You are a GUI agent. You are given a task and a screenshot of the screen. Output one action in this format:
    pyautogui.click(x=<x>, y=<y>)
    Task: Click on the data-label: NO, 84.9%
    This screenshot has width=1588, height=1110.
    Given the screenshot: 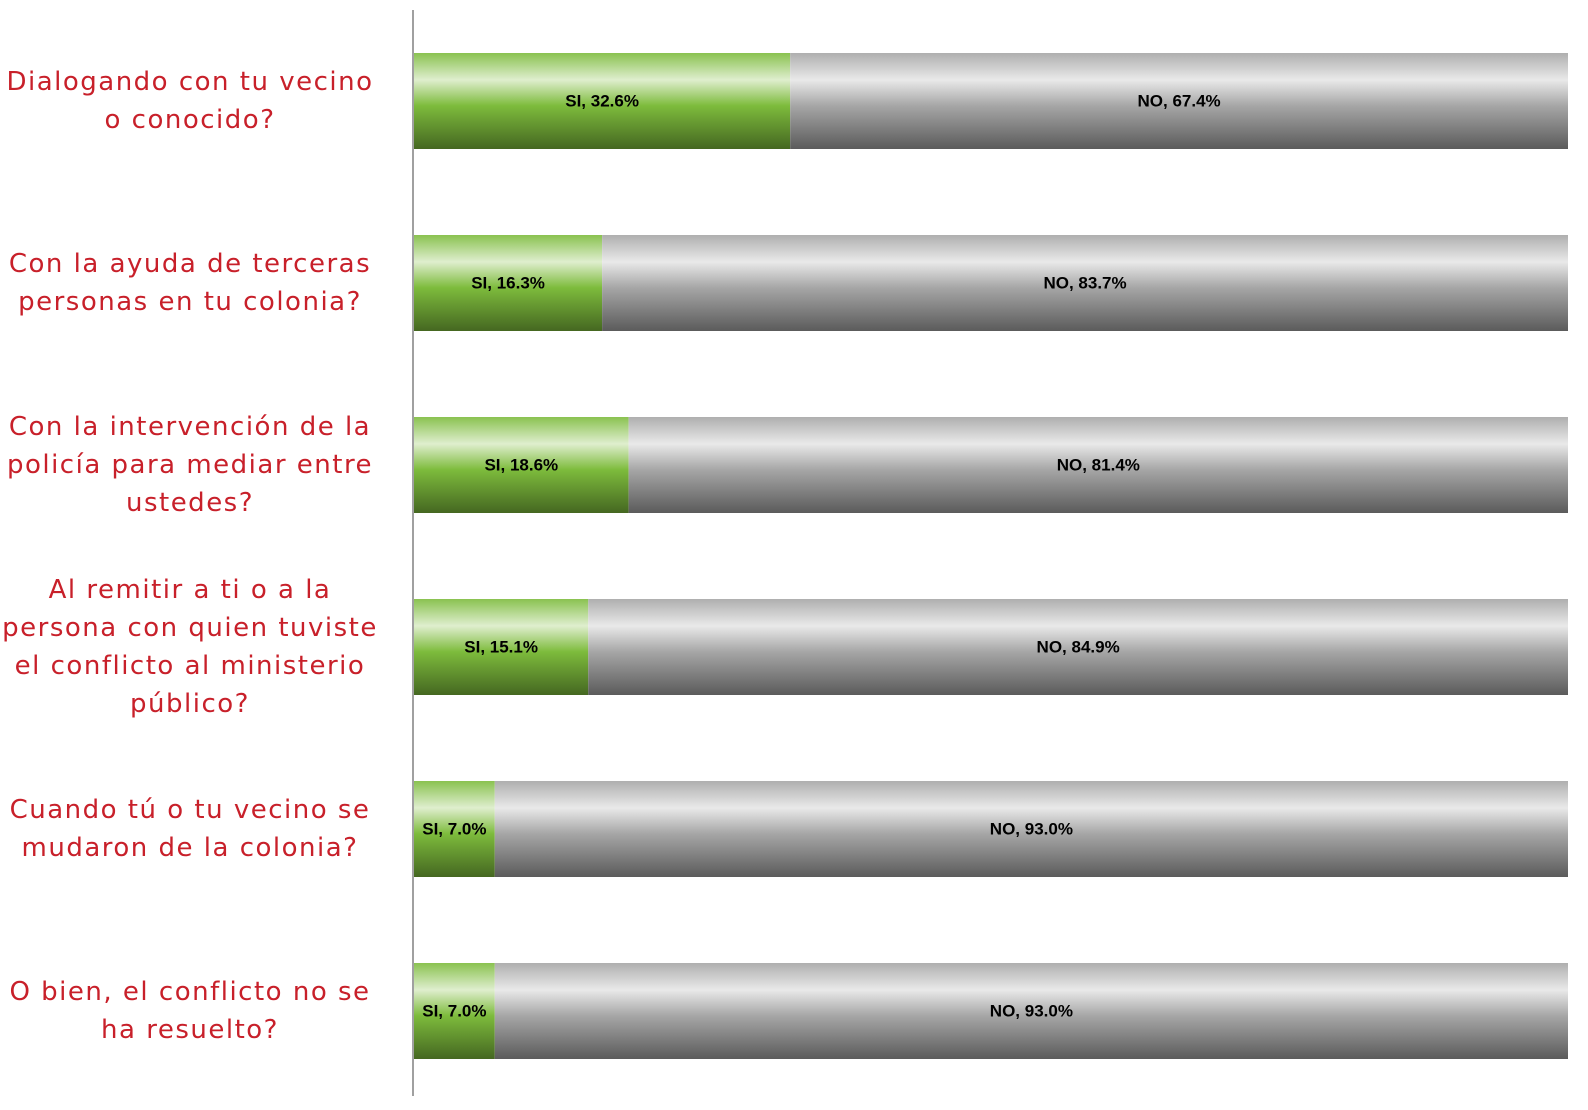 What is the action you would take?
    pyautogui.click(x=1078, y=646)
    